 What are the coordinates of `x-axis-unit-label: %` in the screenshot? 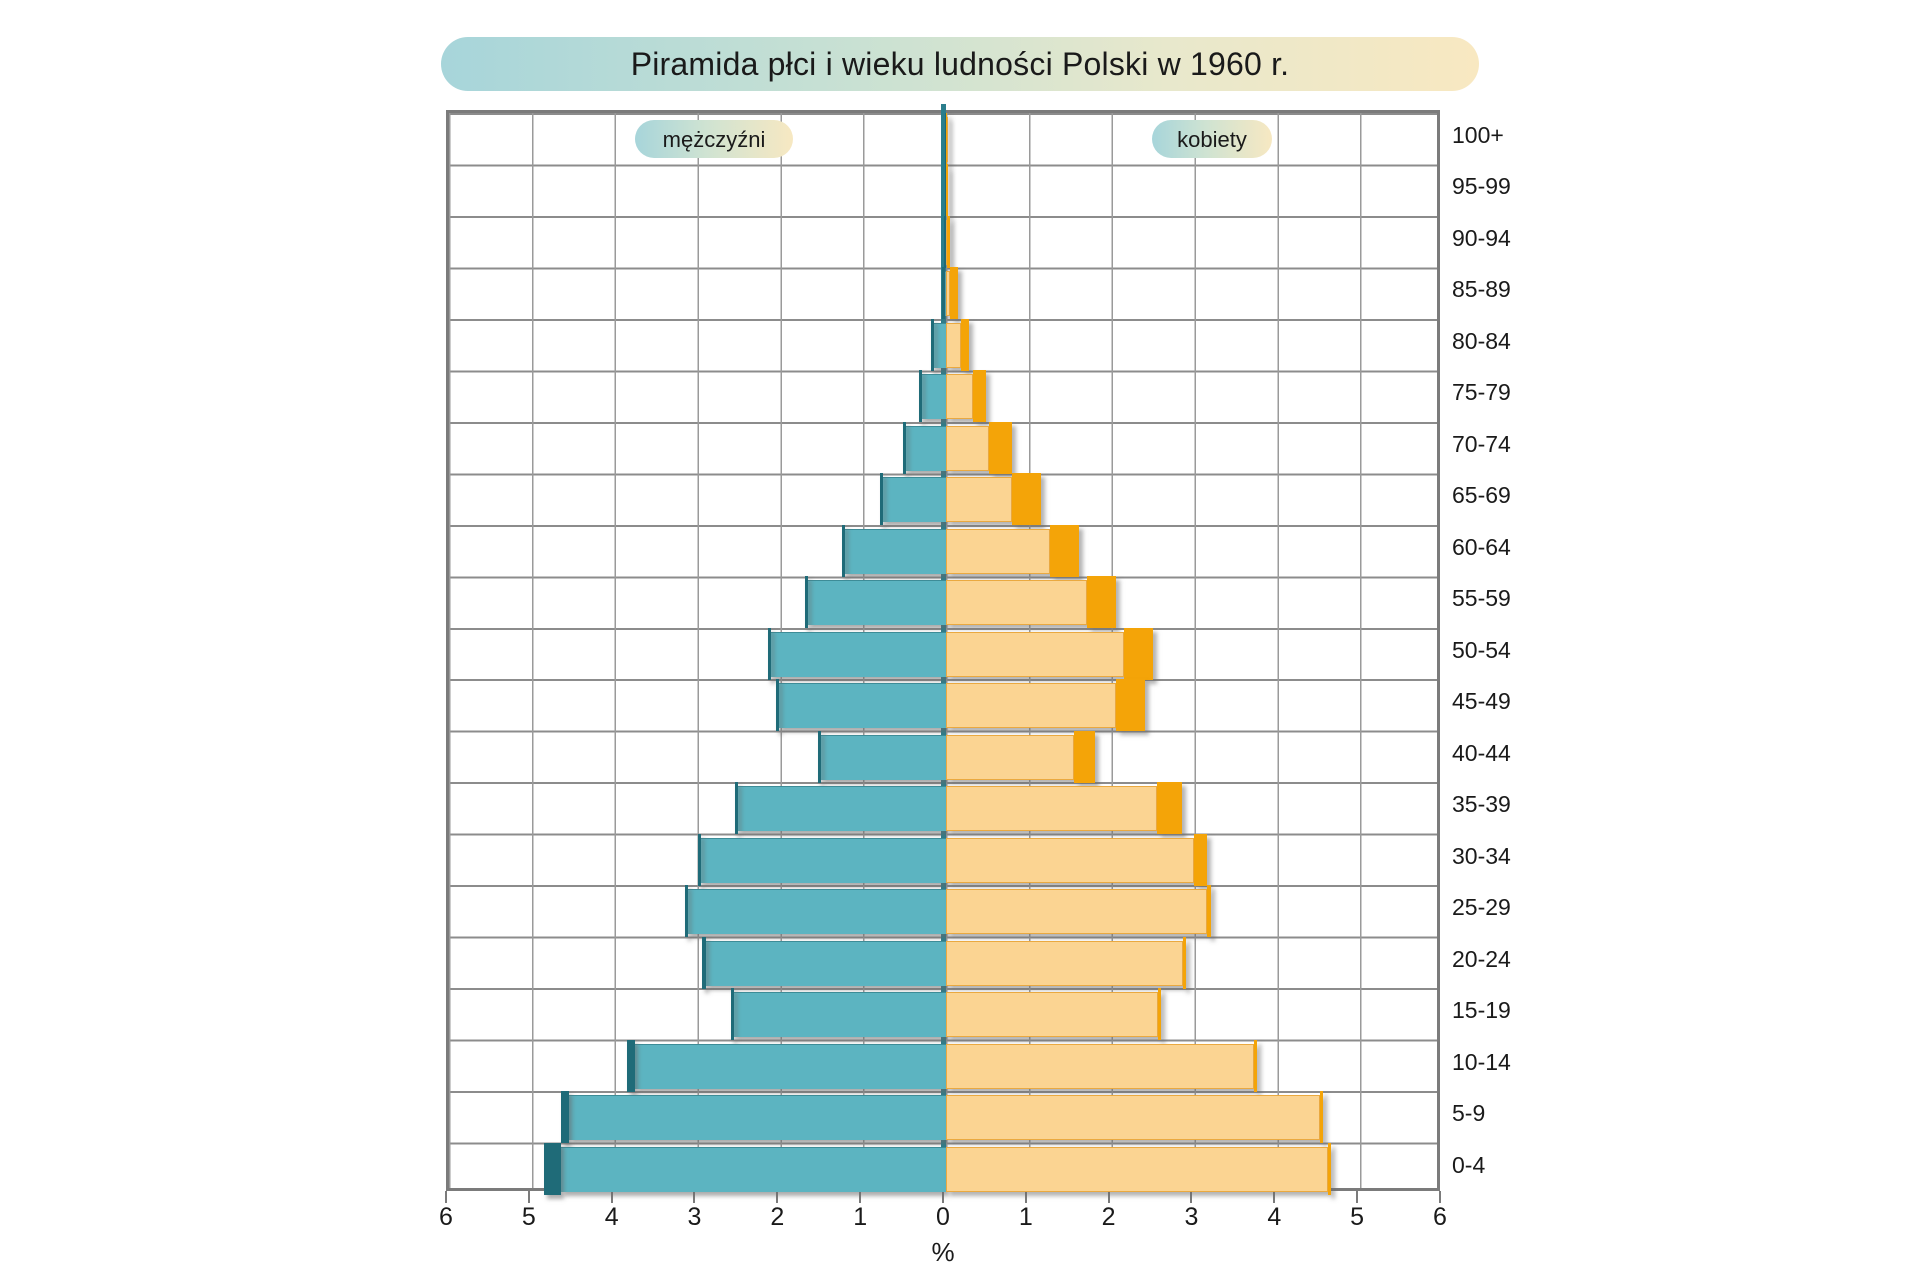 It's located at (943, 1252).